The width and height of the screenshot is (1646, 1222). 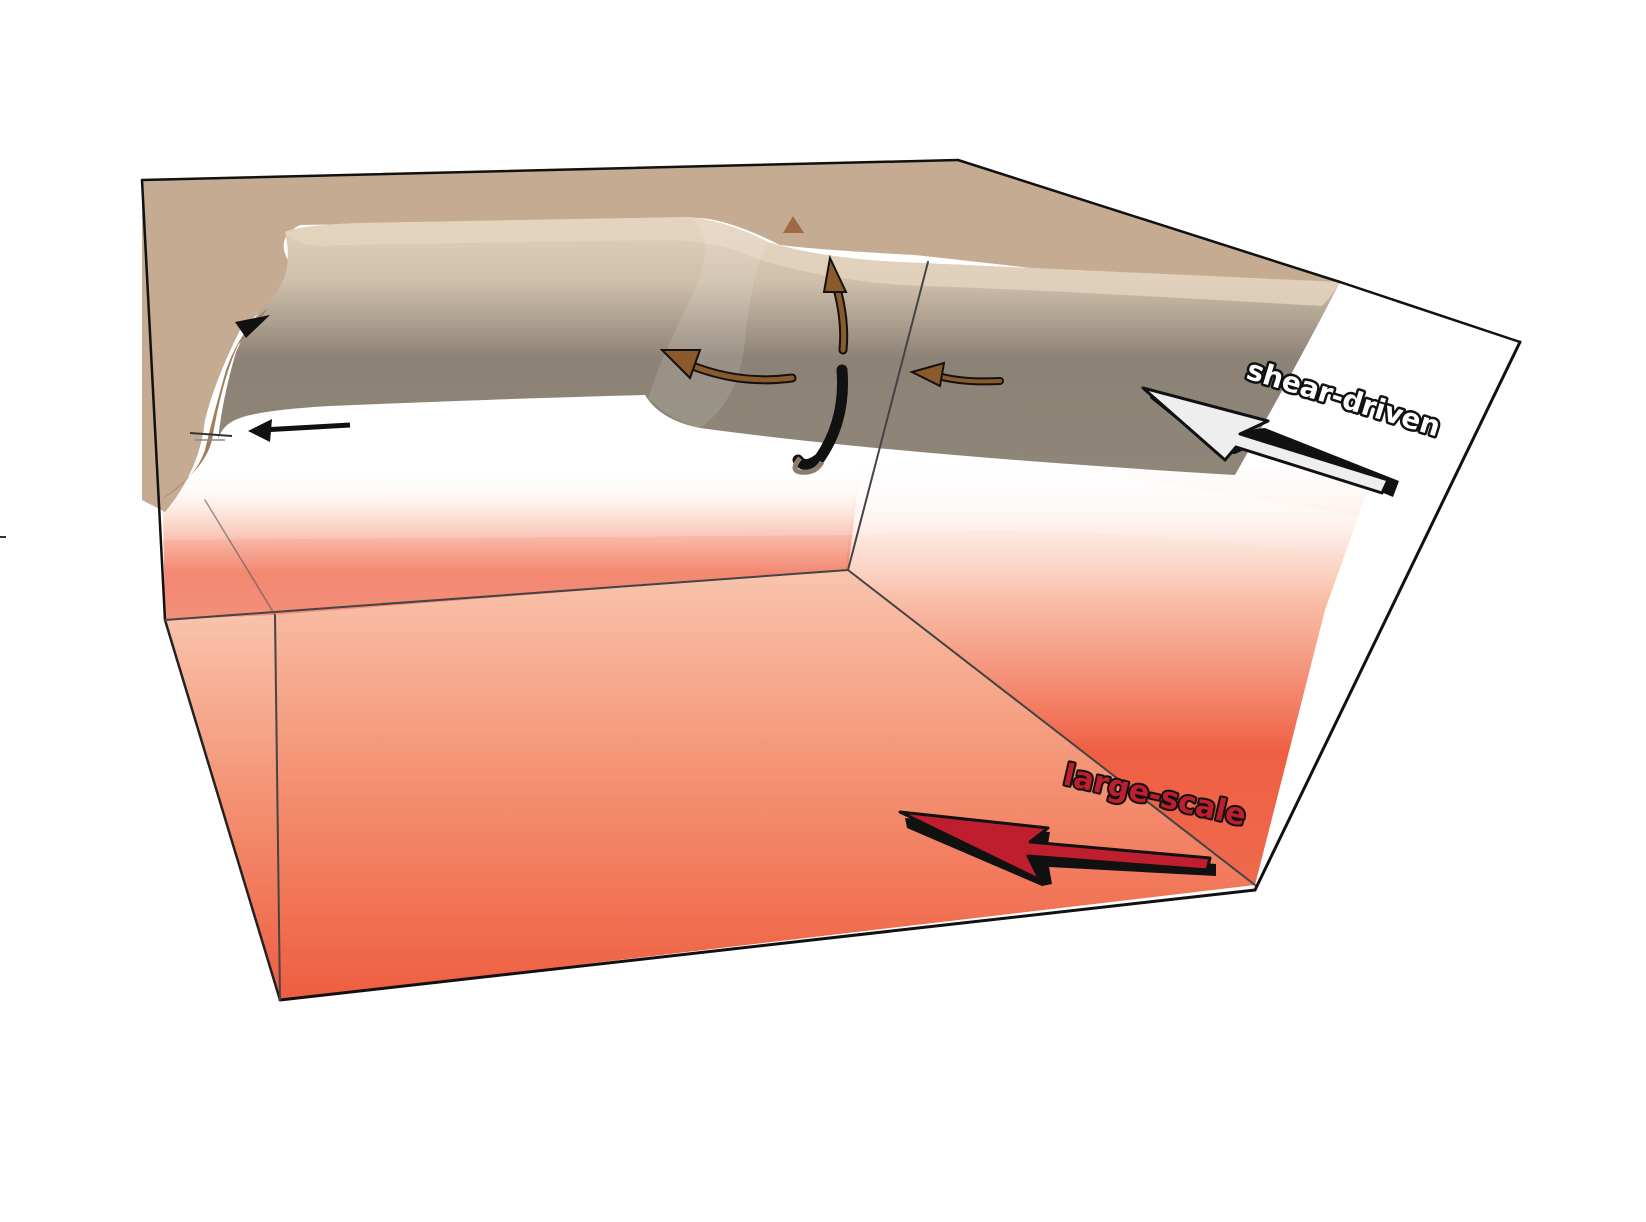 What do you see at coordinates (153, 400) in the screenshot?
I see `edge-left-vertical` at bounding box center [153, 400].